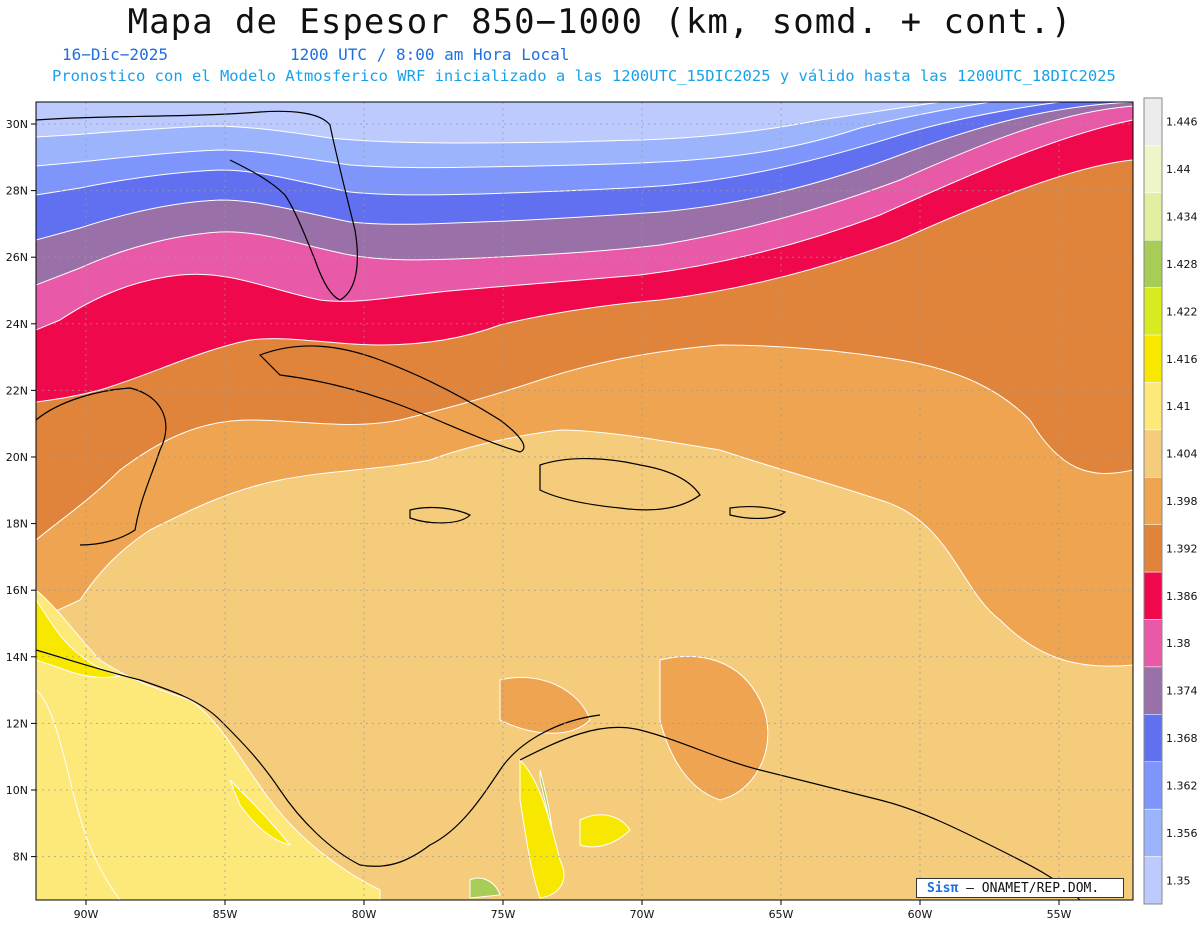 This screenshot has height=927, width=1200. What do you see at coordinates (1033, 888) in the screenshot?
I see `credit-text: – ONAMET/REP.DOM.` at bounding box center [1033, 888].